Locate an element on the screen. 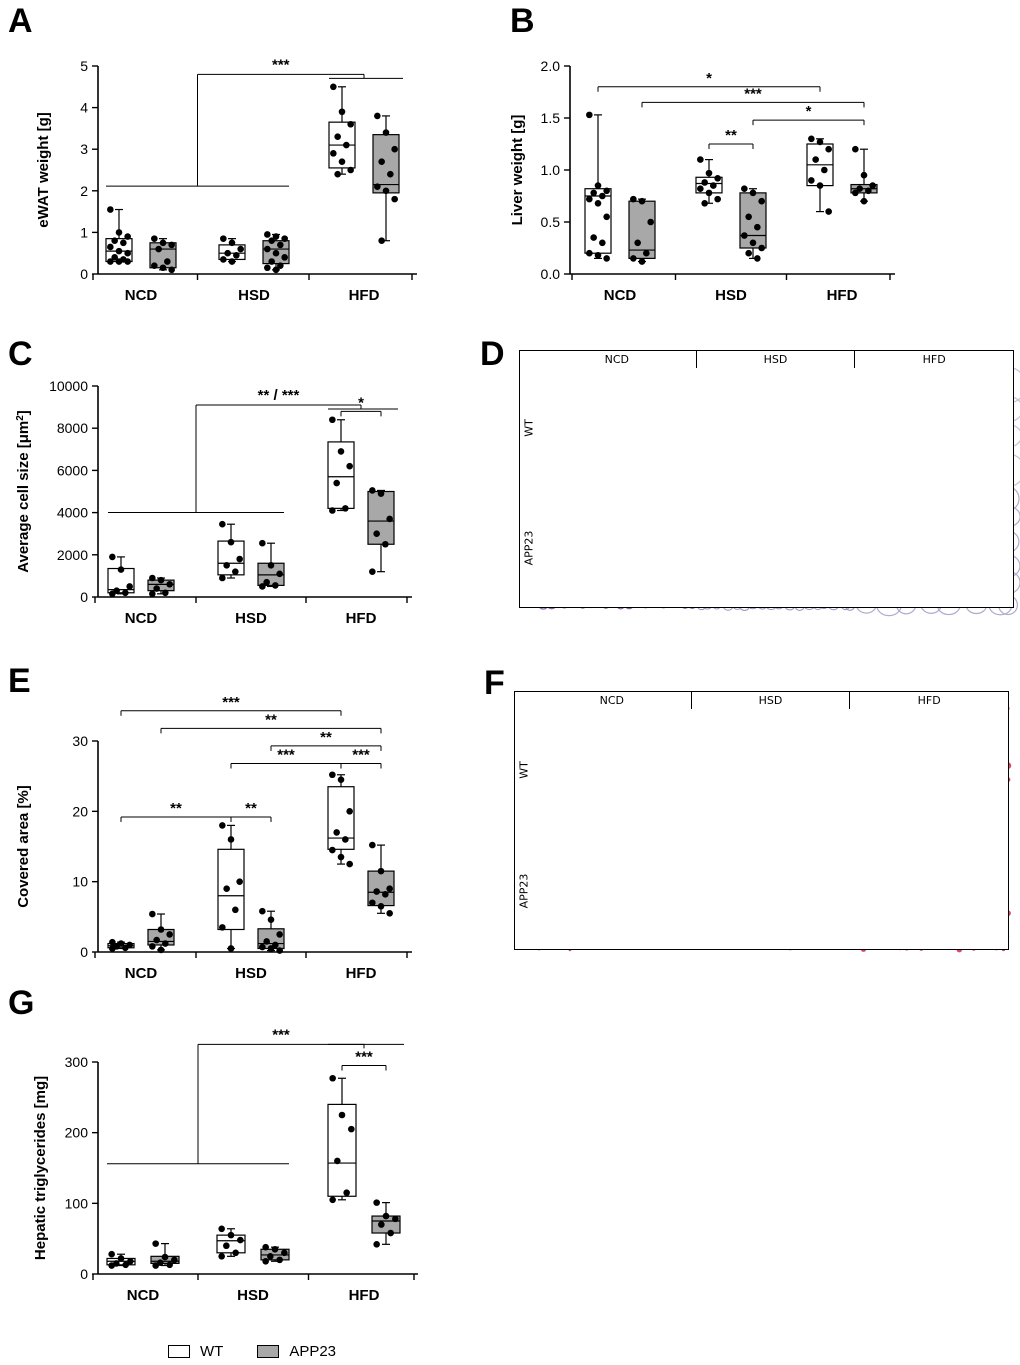 The image size is (1020, 1365). y-tick-label: 2 is located at coordinates (84, 191).